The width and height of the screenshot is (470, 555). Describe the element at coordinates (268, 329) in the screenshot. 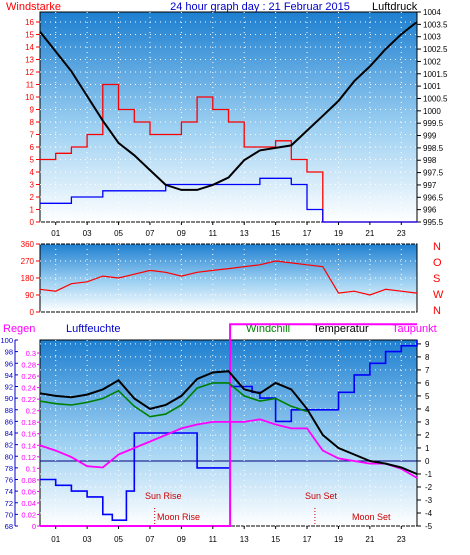

I see `windchill-label: Windchill` at that location.